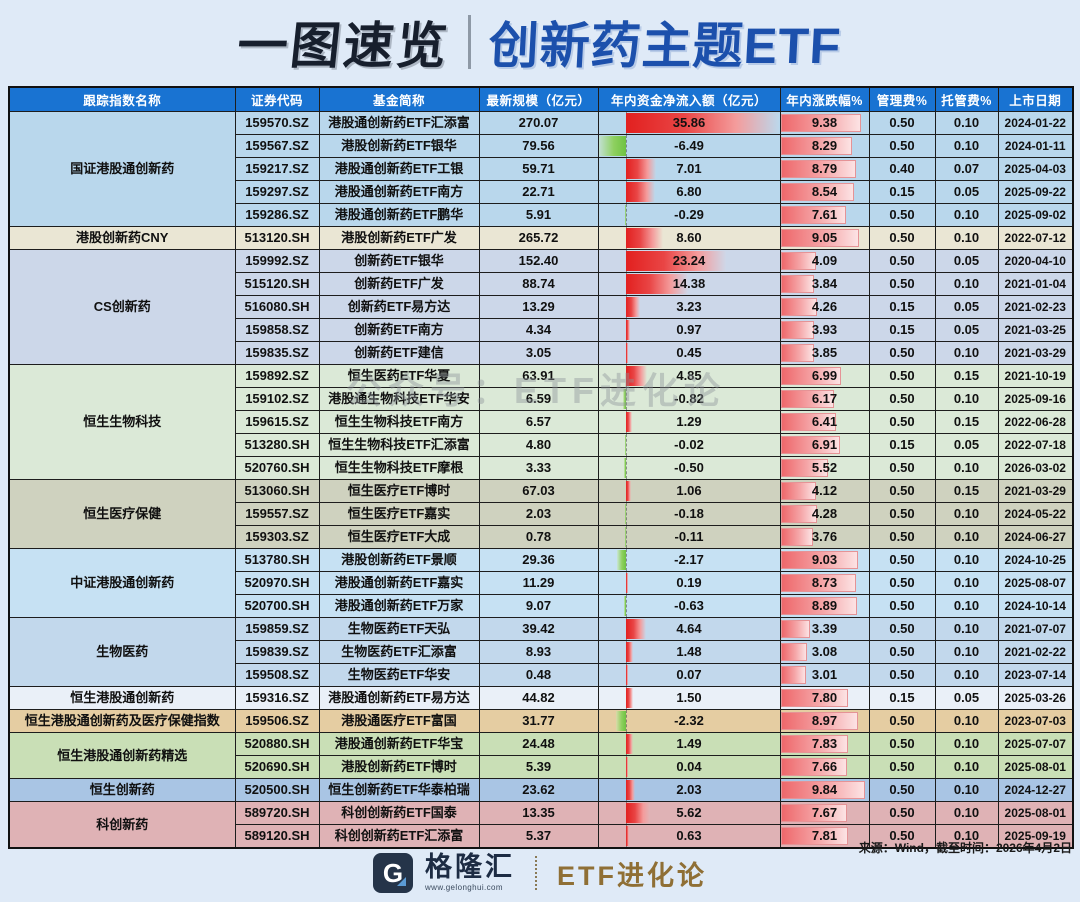 This screenshot has width=1080, height=902. Describe the element at coordinates (632, 875) in the screenshot. I see `brand-tagline: ETF进化论` at that location.